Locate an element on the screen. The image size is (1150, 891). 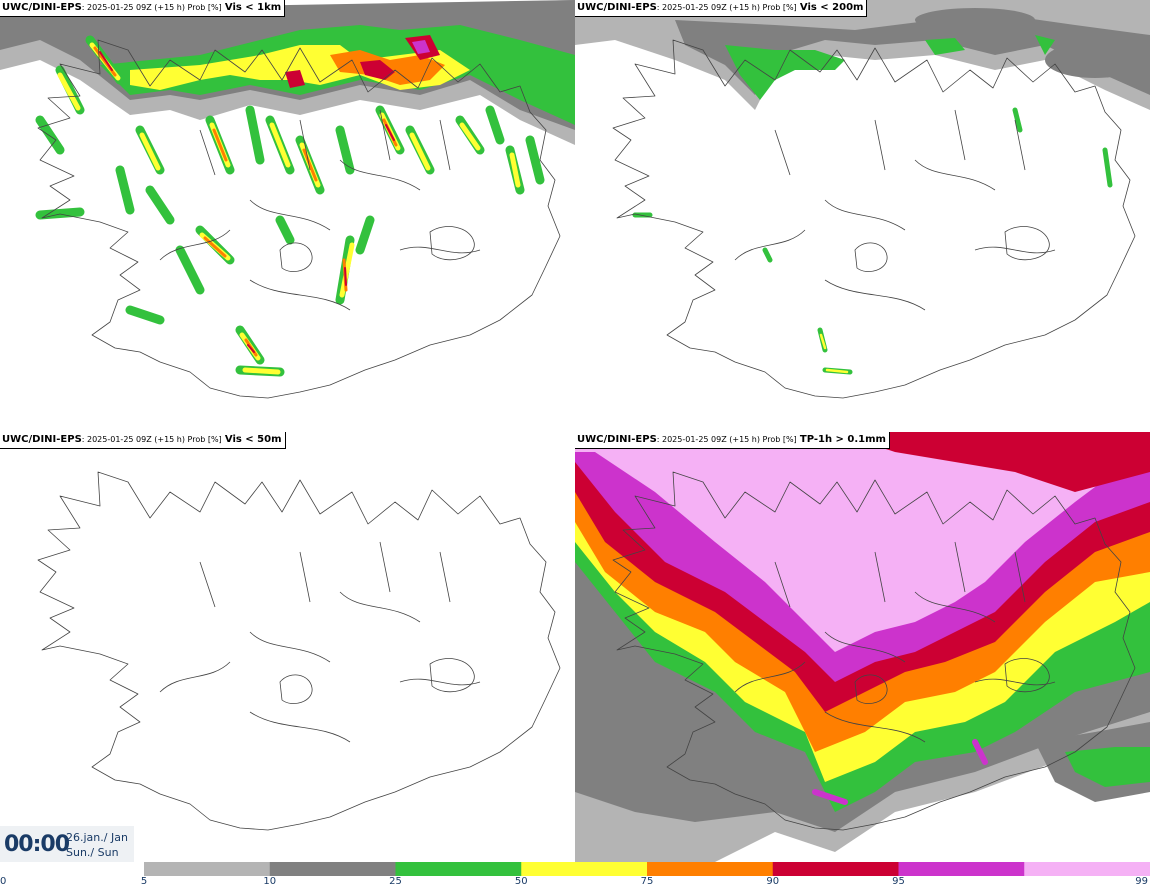
valid-time-clock: 00:00 is located at coordinates (37, 844).